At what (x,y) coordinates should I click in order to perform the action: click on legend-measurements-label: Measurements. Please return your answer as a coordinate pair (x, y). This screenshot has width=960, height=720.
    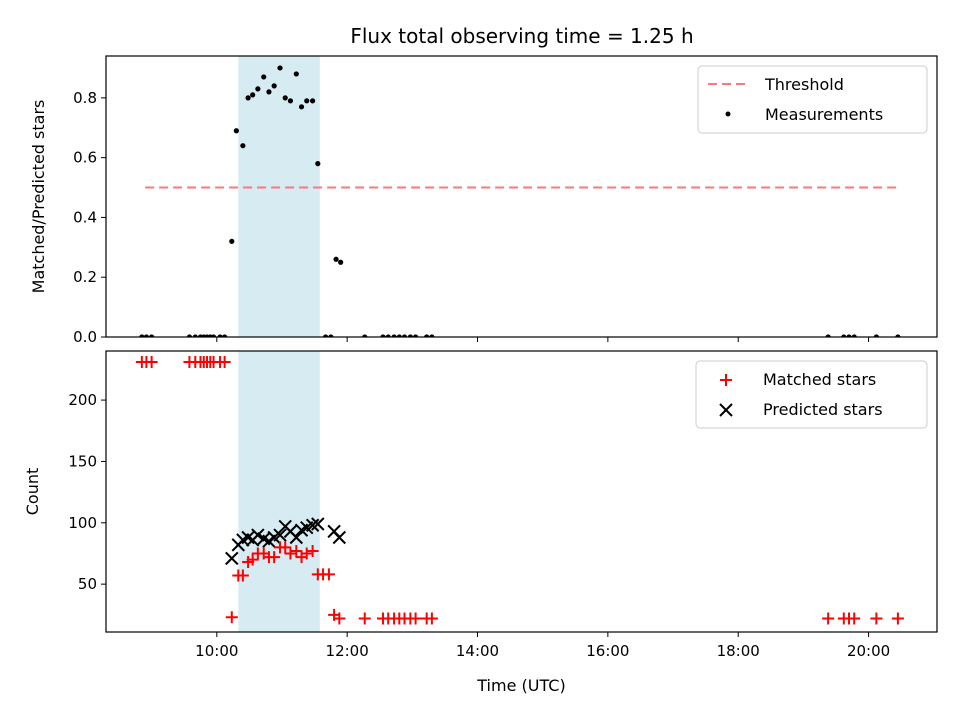
    Looking at the image, I should click on (824, 114).